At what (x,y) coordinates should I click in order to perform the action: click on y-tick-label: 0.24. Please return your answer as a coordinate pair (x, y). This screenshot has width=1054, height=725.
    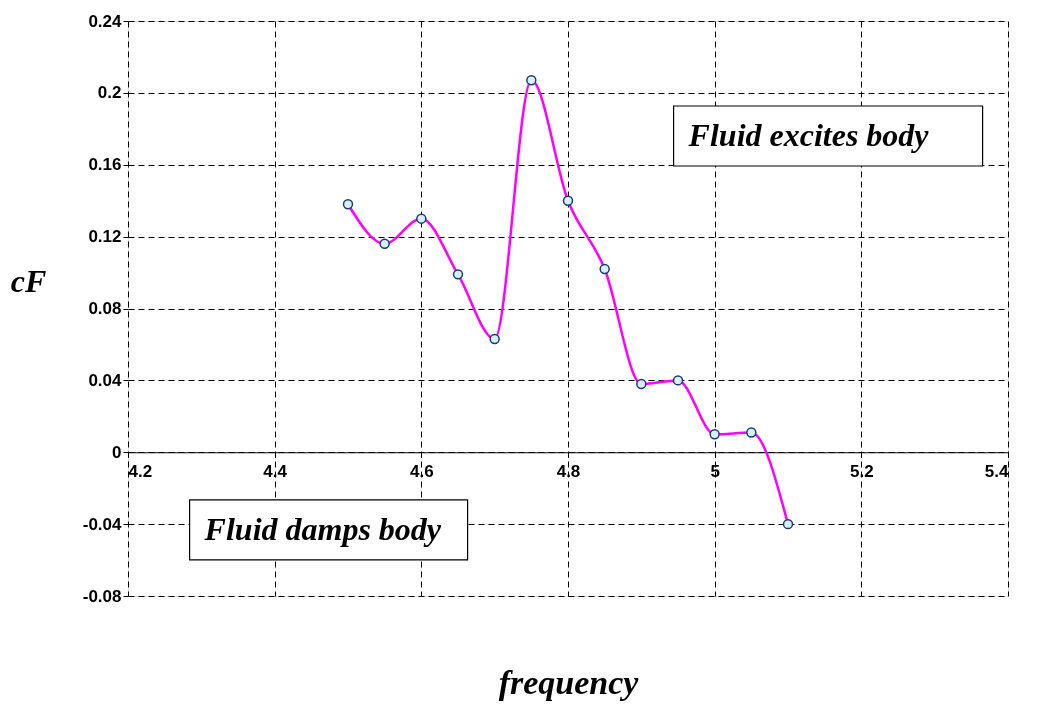
    Looking at the image, I should click on (105, 21).